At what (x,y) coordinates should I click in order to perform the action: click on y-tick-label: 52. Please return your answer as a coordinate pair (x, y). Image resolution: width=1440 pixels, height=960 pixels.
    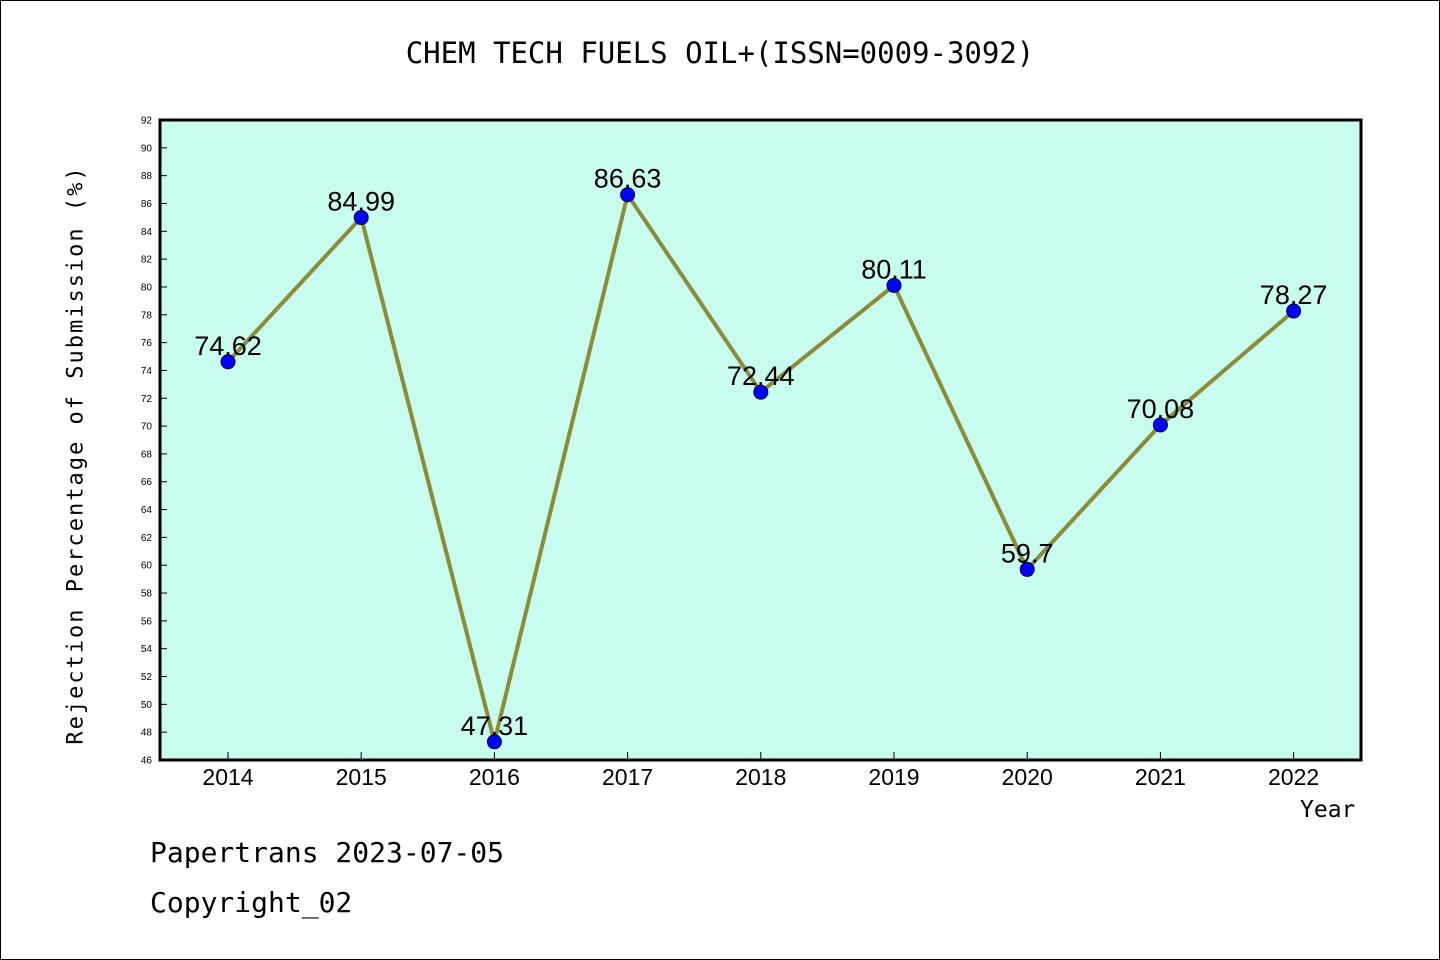
    Looking at the image, I should click on (147, 677).